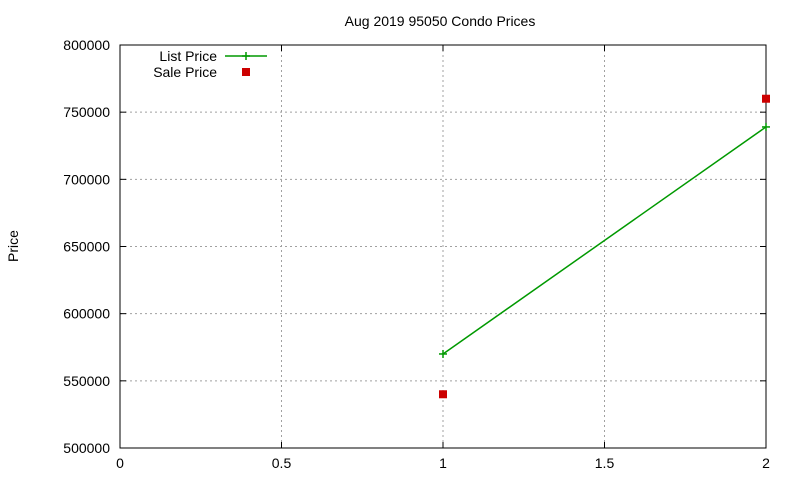 The height and width of the screenshot is (480, 800). Describe the element at coordinates (188, 56) in the screenshot. I see `legend-label-list-price: List Price` at that location.